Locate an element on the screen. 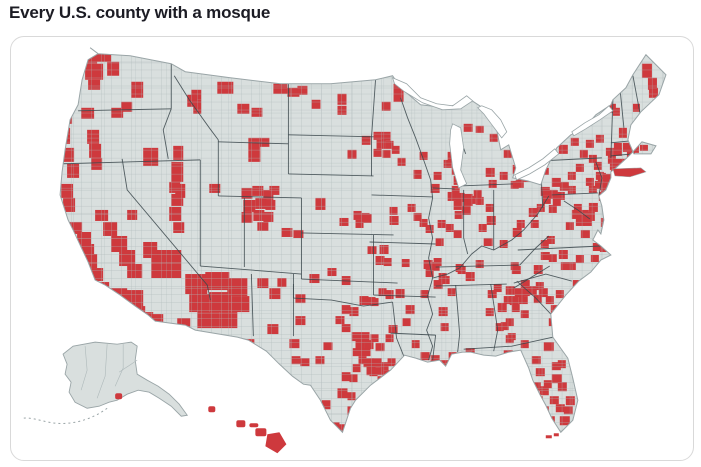 The image size is (701, 467). alaska-inset is located at coordinates (105, 382).